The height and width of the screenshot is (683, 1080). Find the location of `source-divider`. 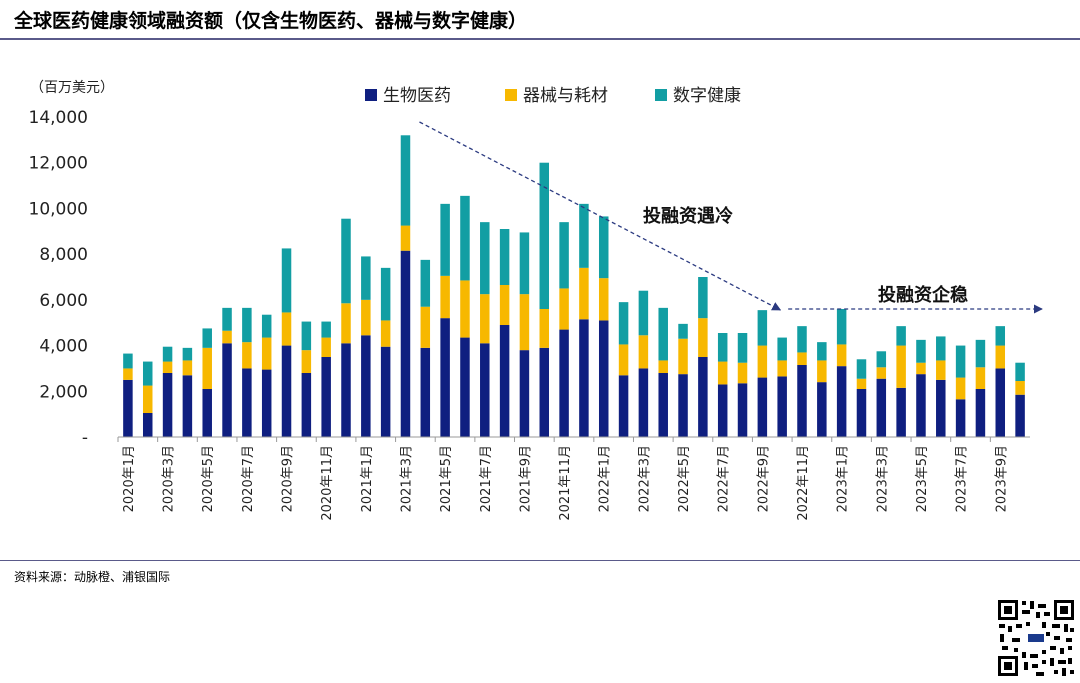

source-divider is located at coordinates (540, 560).